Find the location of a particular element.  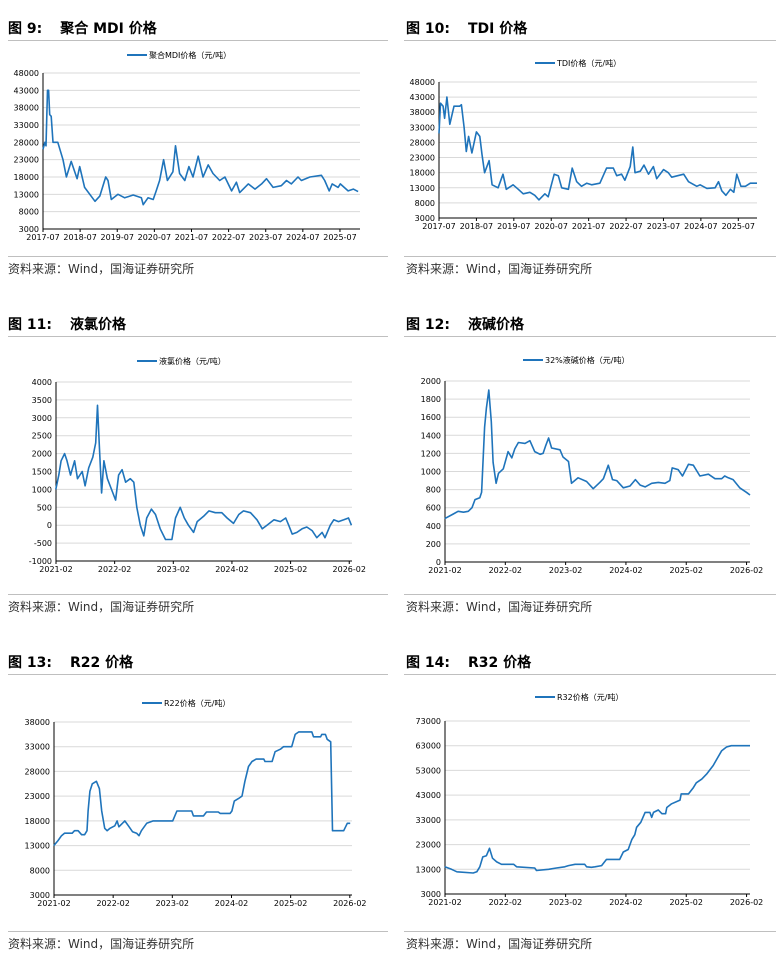

figure-number: 图 10: is located at coordinates (428, 29).